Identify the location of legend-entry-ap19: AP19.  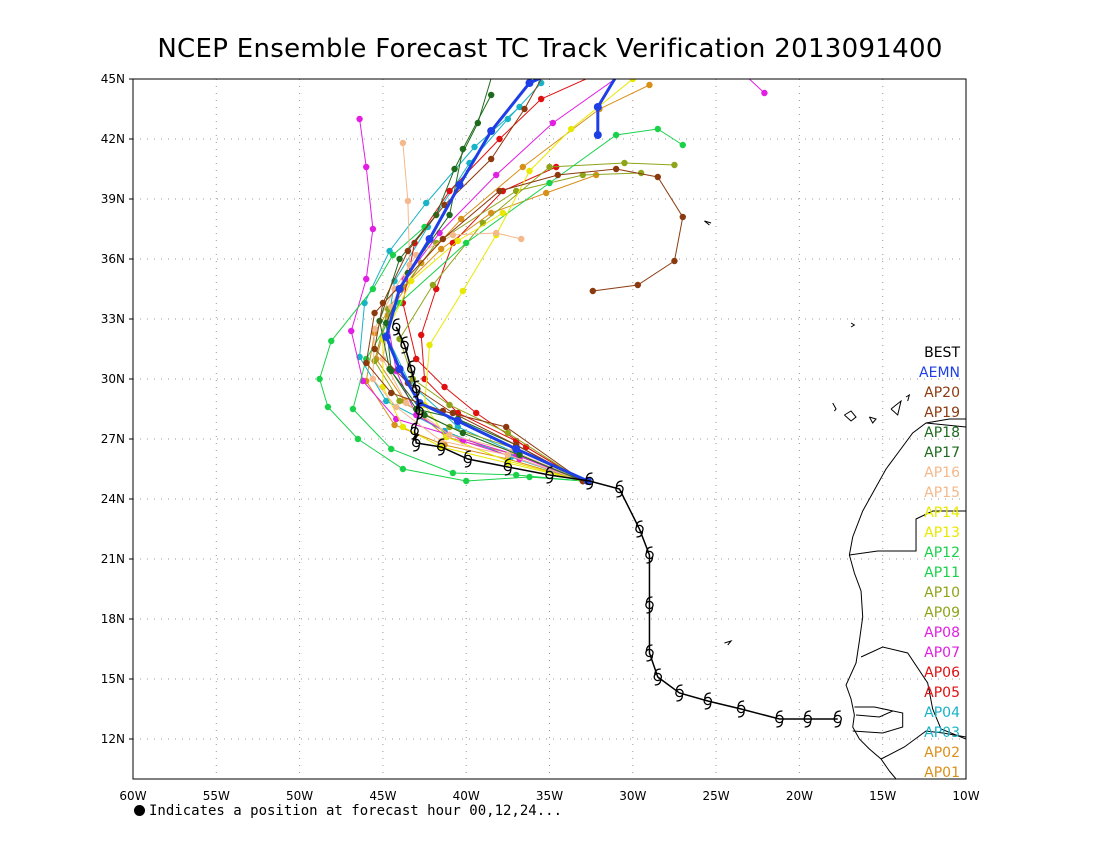
(942, 413).